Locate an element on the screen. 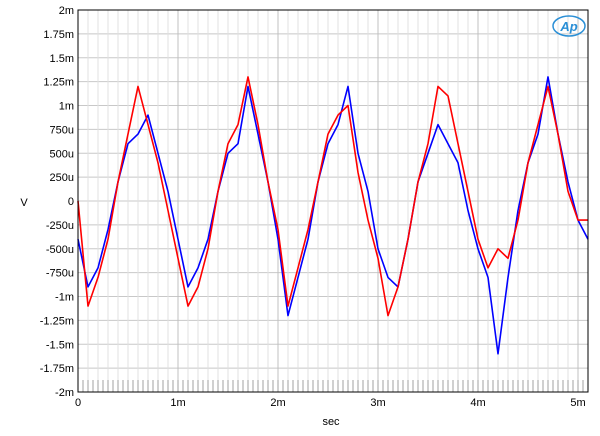 This screenshot has height=436, width=600. y-tick-label: -500u is located at coordinates (60, 250).